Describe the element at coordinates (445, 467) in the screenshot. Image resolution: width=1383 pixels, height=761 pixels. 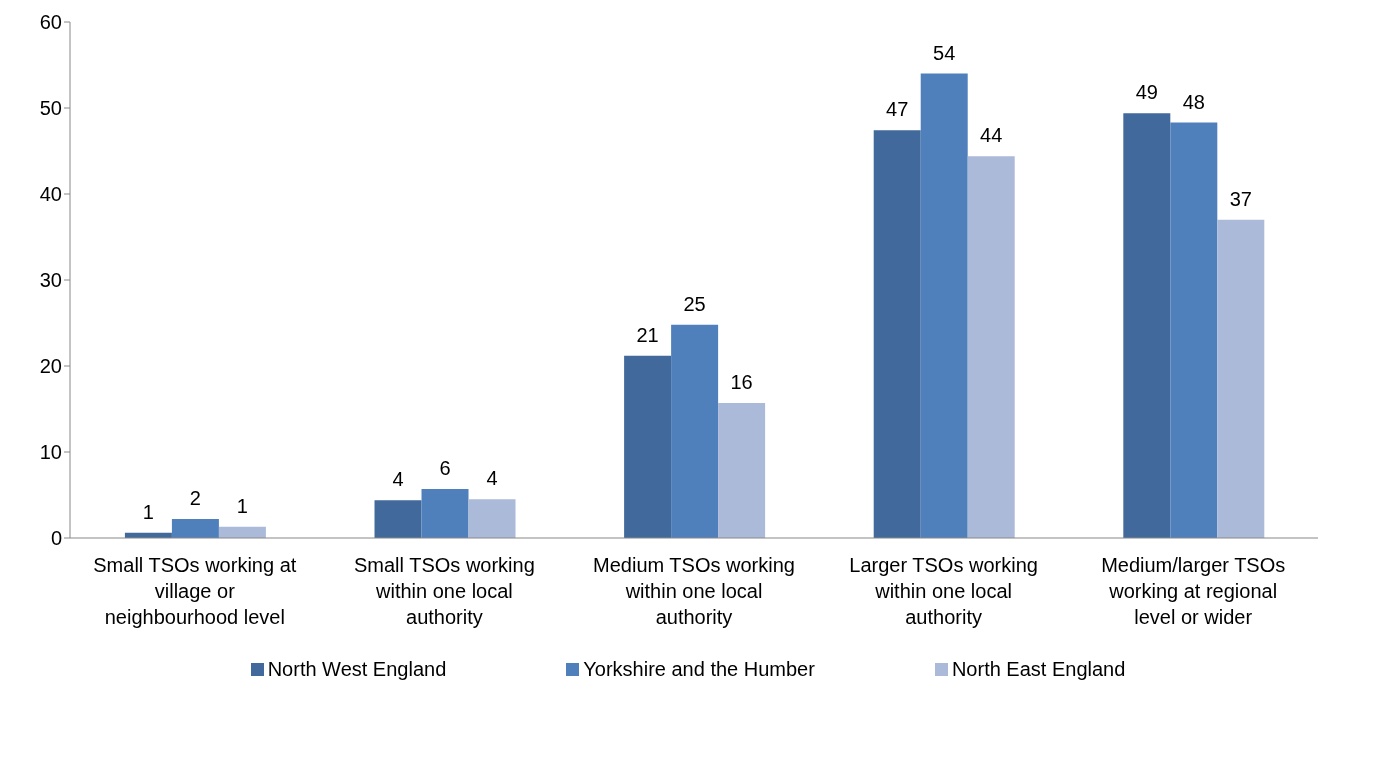
I see `data-label: 6` at that location.